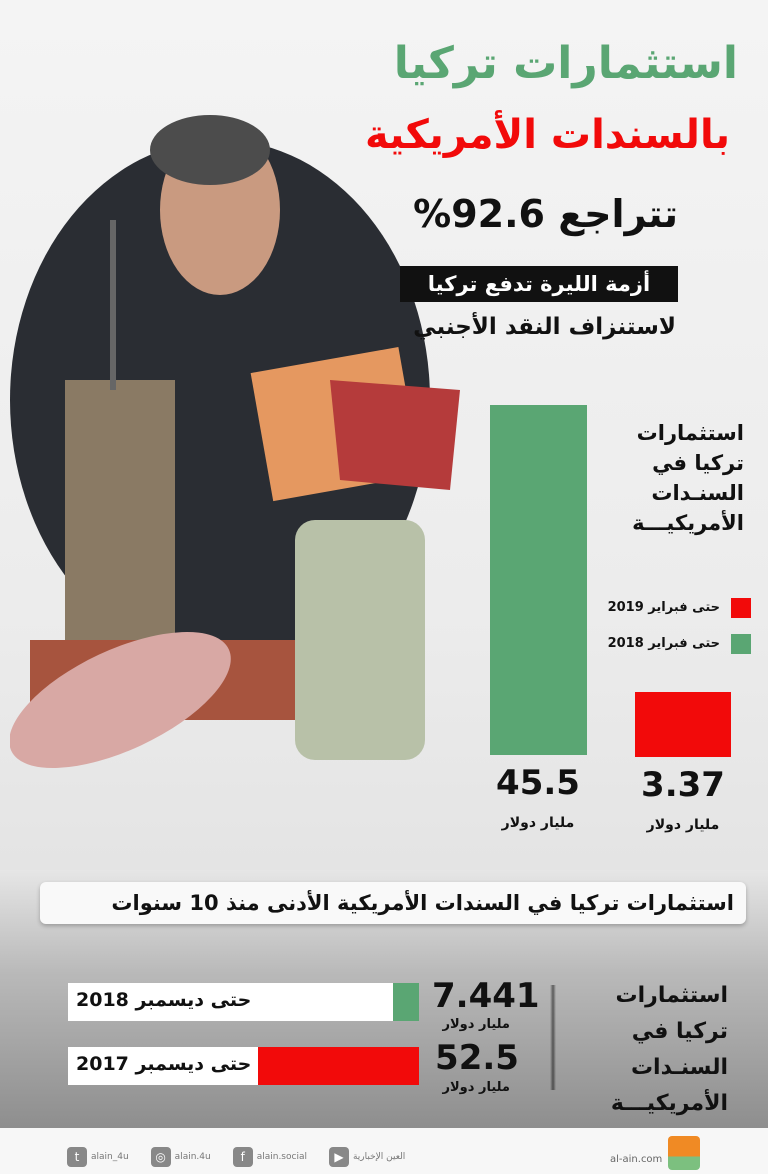 The image size is (768, 1174). What do you see at coordinates (395, 435) in the screenshot?
I see `us-flag` at bounding box center [395, 435].